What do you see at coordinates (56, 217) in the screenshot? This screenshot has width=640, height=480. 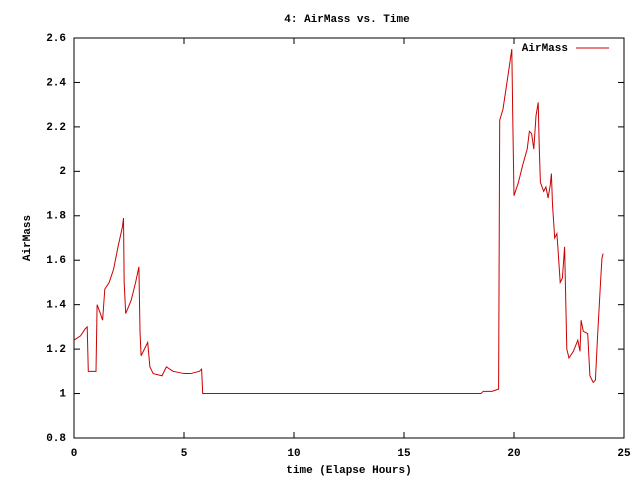 I see `y-tick-label: 1.8` at bounding box center [56, 217].